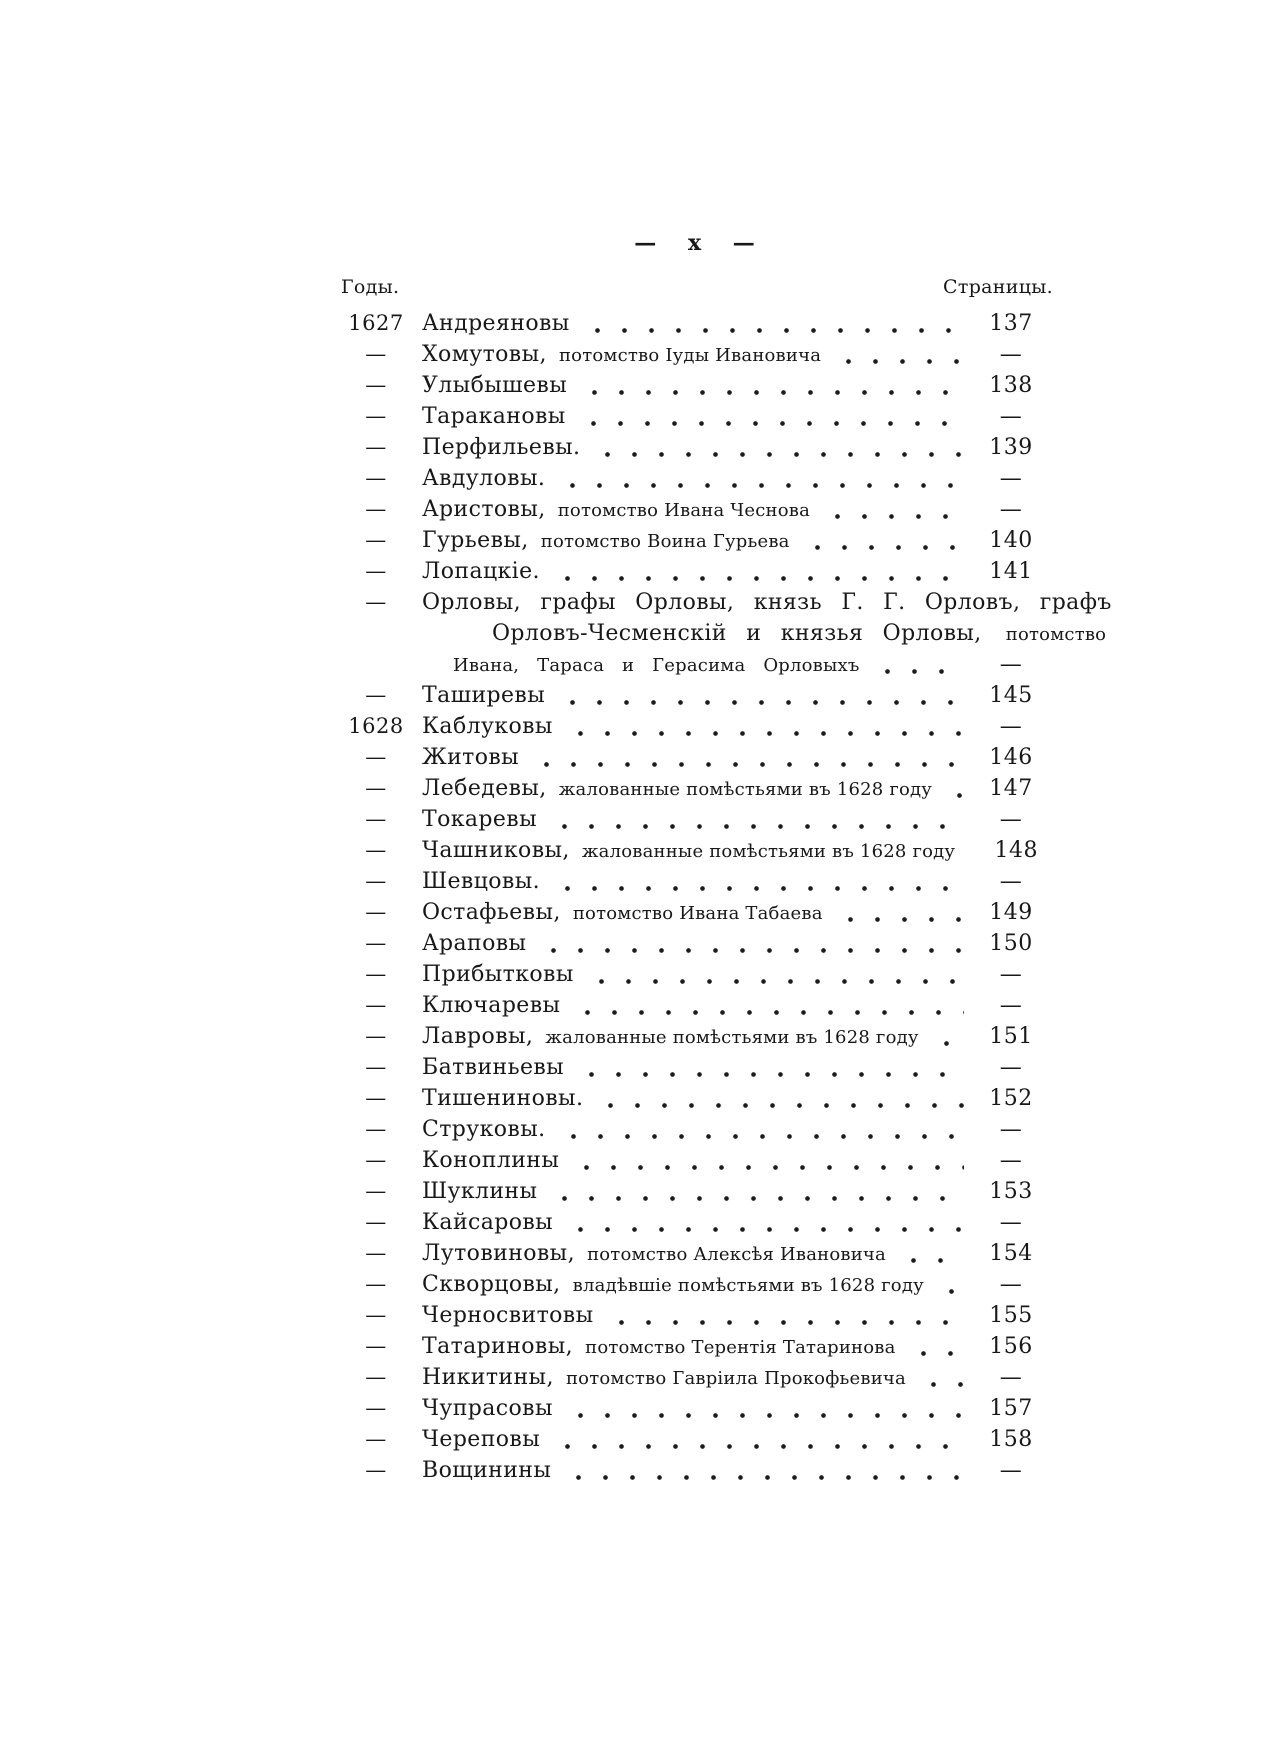  I want to click on toc-entry: Кайсаровы, so click(487, 1222).